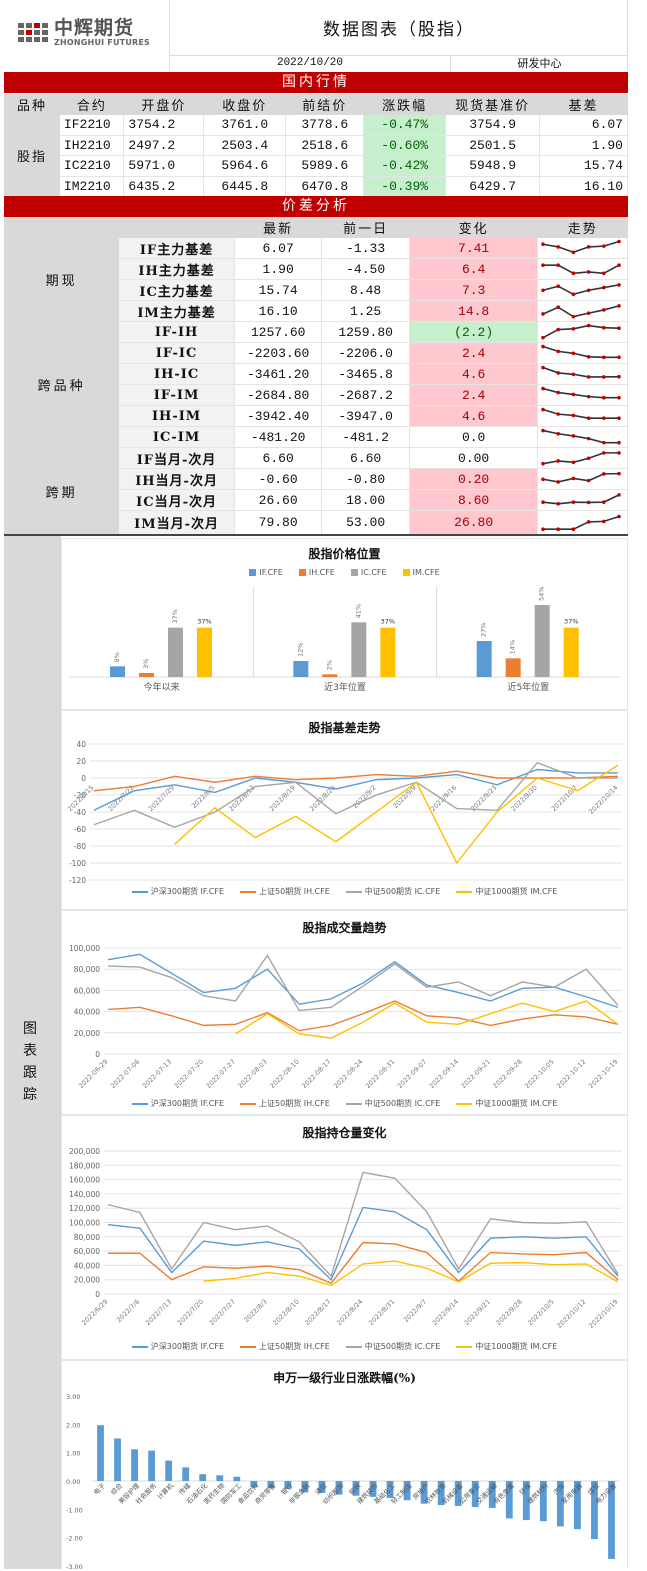 This screenshot has width=647, height=1571. What do you see at coordinates (325, 186) in the screenshot?
I see `prev-settle-cell: 6470.8` at bounding box center [325, 186].